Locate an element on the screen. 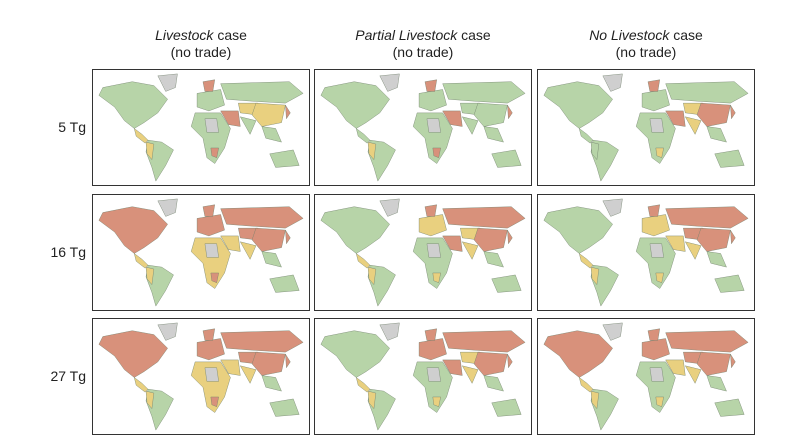 This screenshot has width=800, height=443. column-title: No Livestock case (no trade) is located at coordinates (646, 44).